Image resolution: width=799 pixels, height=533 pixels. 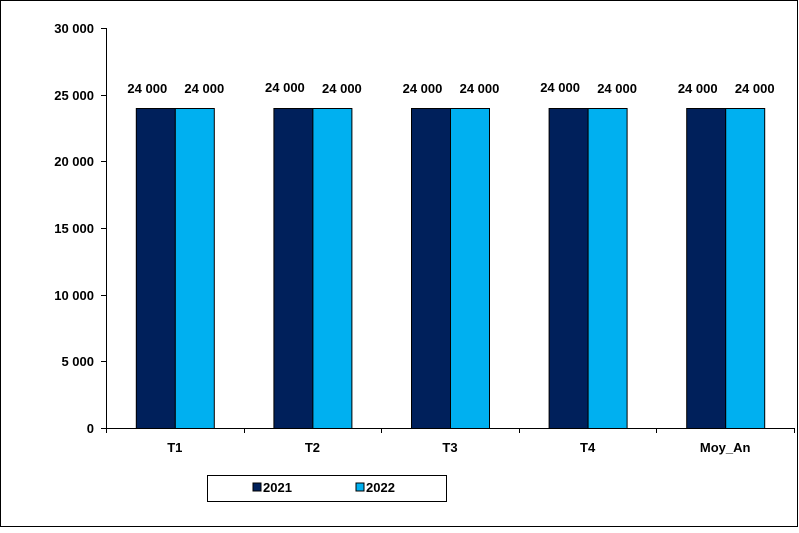 What do you see at coordinates (277, 487) in the screenshot?
I see `legend-label-2021: 2021` at bounding box center [277, 487].